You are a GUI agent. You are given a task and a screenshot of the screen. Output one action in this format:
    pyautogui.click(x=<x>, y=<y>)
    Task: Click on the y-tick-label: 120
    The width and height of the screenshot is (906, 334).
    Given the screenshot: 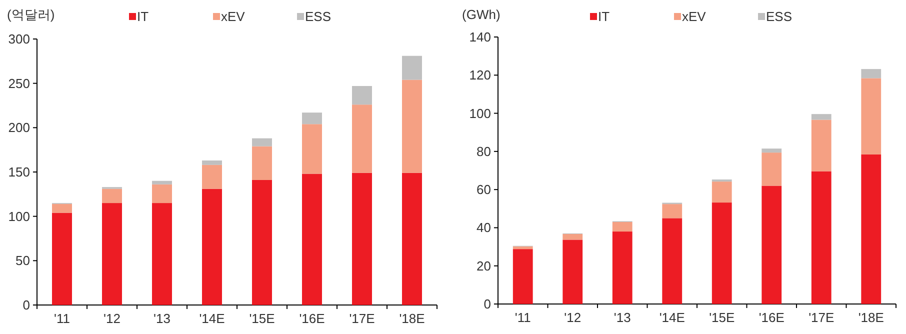 What is the action you would take?
    pyautogui.click(x=480, y=75)
    